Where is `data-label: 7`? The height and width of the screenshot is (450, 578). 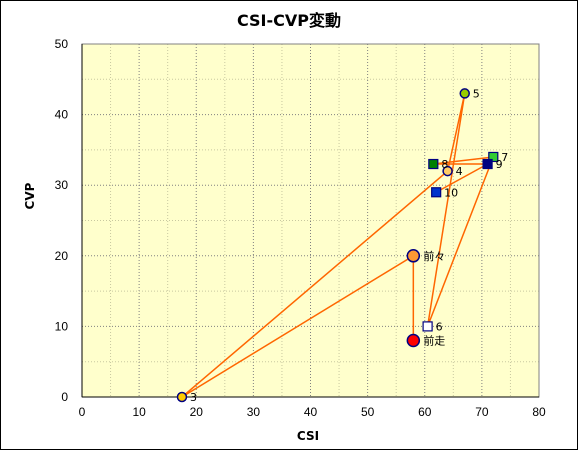
data-label: 7 is located at coordinates (504, 157).